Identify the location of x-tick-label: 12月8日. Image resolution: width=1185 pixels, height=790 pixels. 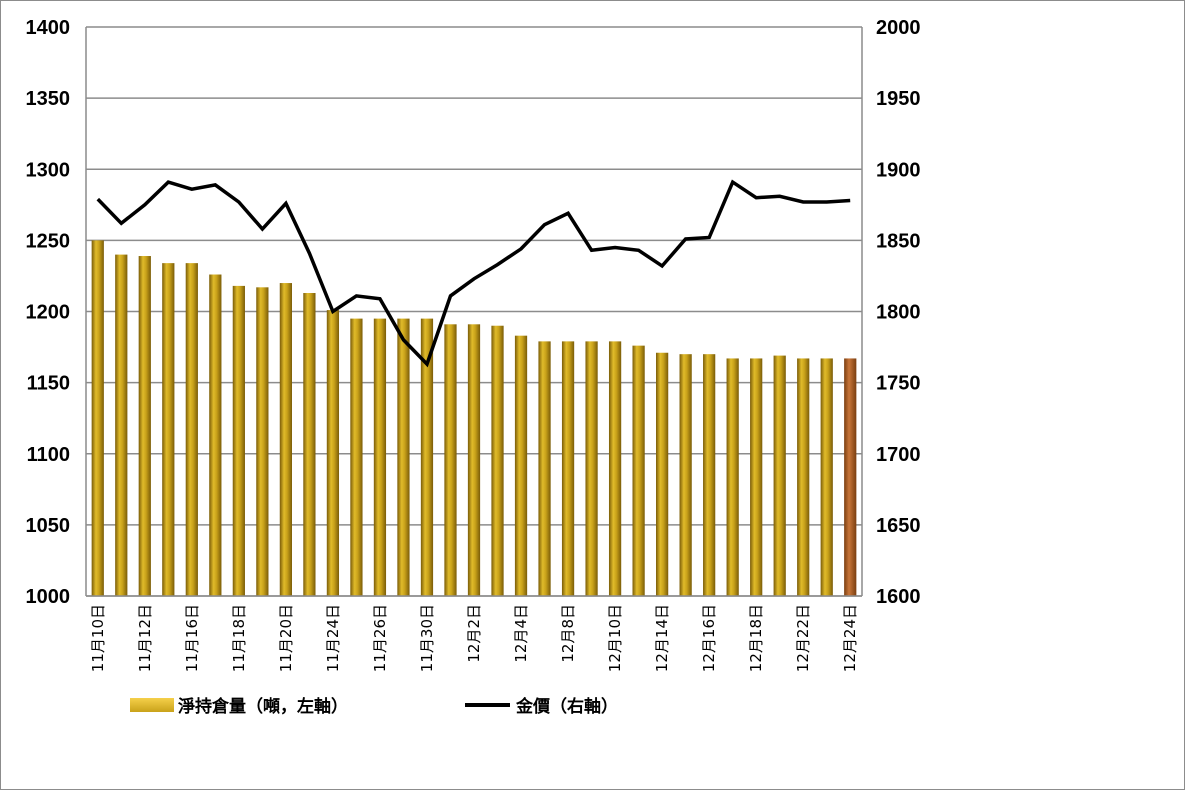
(568, 633).